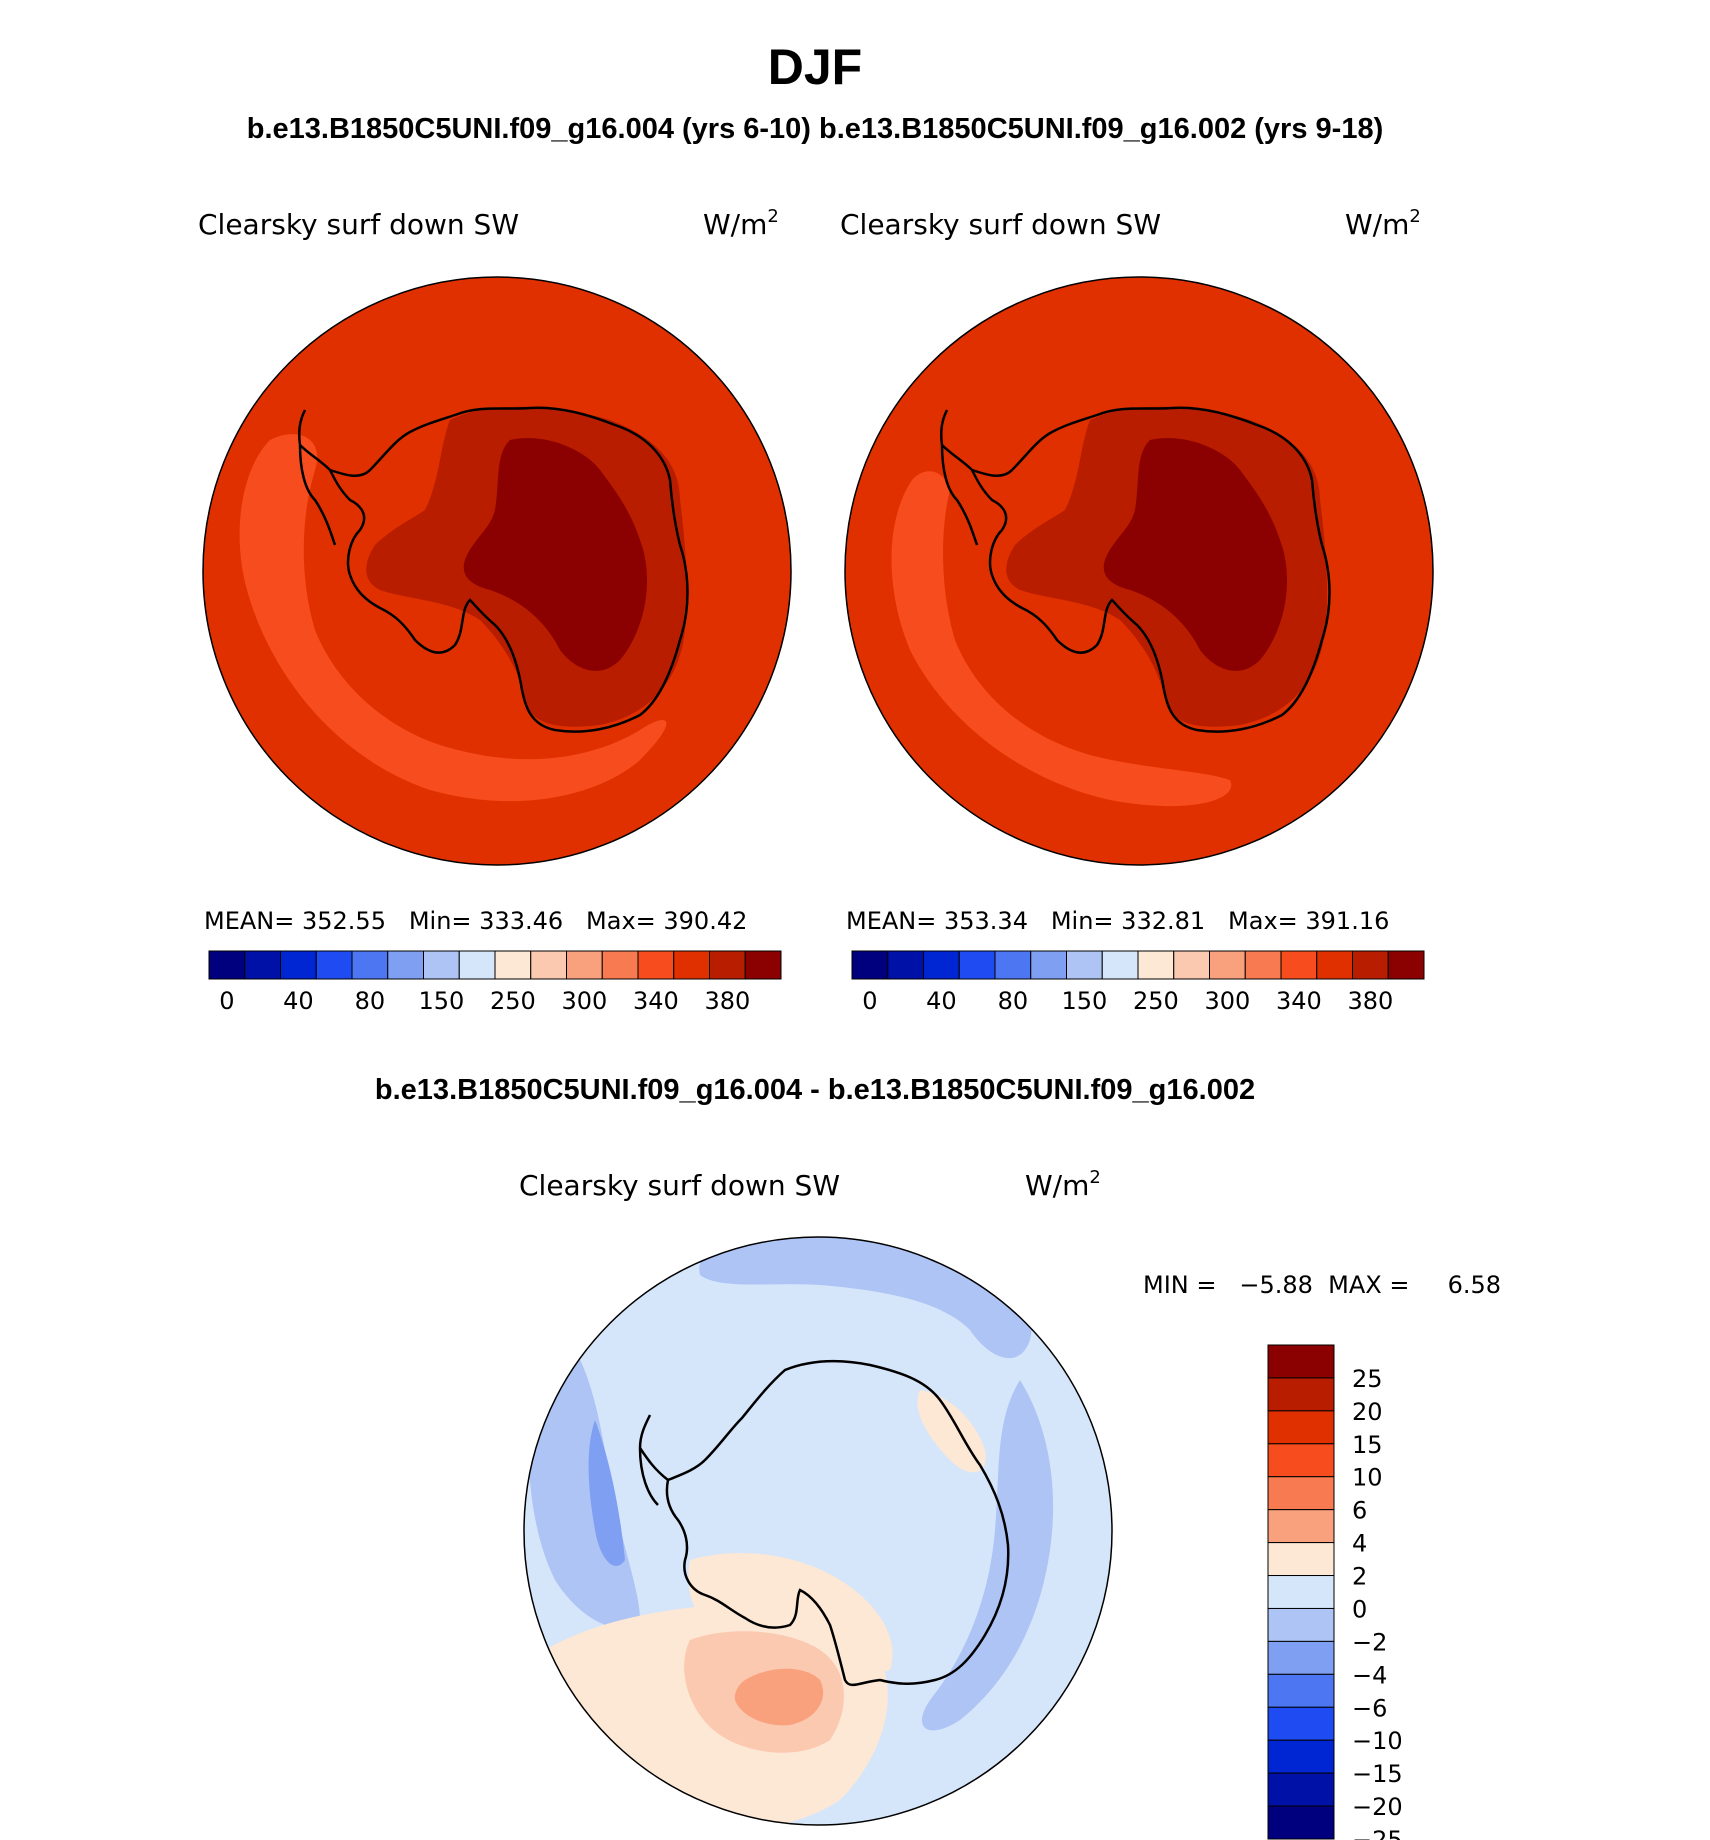 The width and height of the screenshot is (1710, 1840). I want to click on colorbar-tick-label: 20, so click(1367, 1412).